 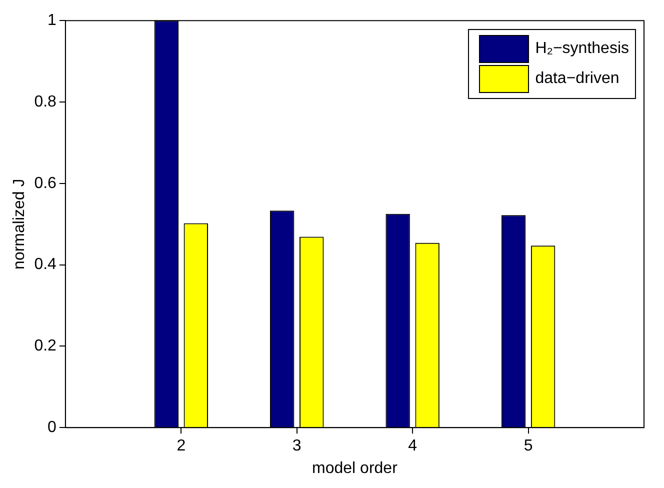 What do you see at coordinates (297, 446) in the screenshot?
I see `x-tick-label: 3` at bounding box center [297, 446].